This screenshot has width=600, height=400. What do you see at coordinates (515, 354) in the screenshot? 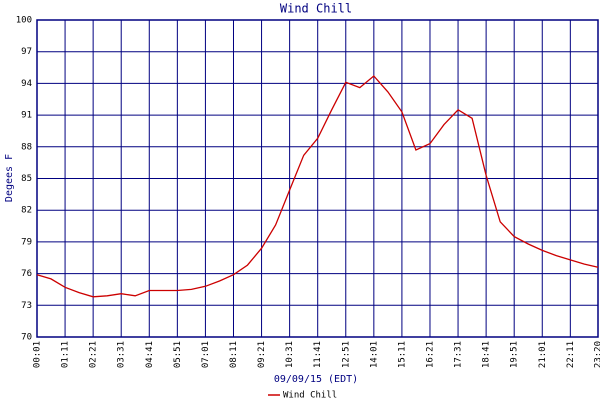
I see `x-tick-label: 19:51` at bounding box center [515, 354].